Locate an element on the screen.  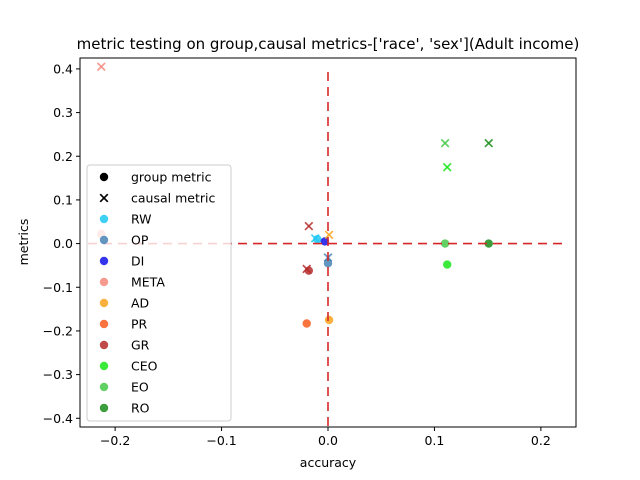
point-group-pr is located at coordinates (306, 323).